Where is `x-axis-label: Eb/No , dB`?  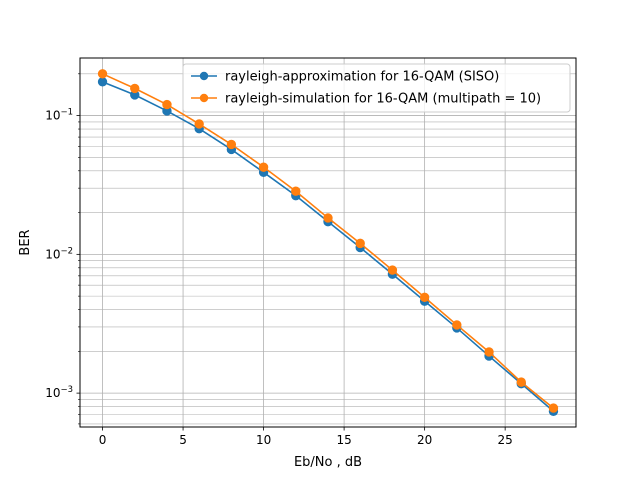
x-axis-label: Eb/No , dB is located at coordinates (328, 462).